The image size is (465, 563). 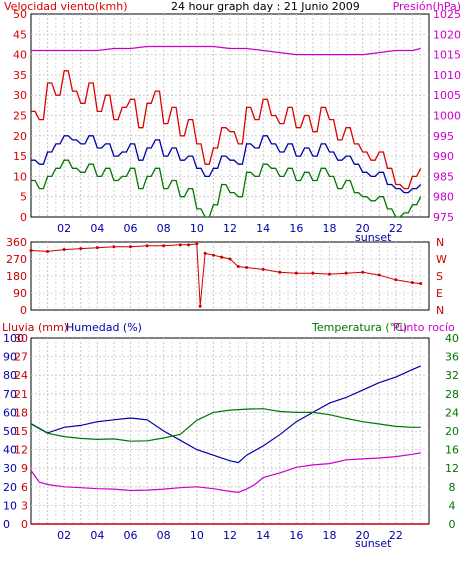 I want to click on wind-x-tick-label: 14, so click(x=263, y=228).